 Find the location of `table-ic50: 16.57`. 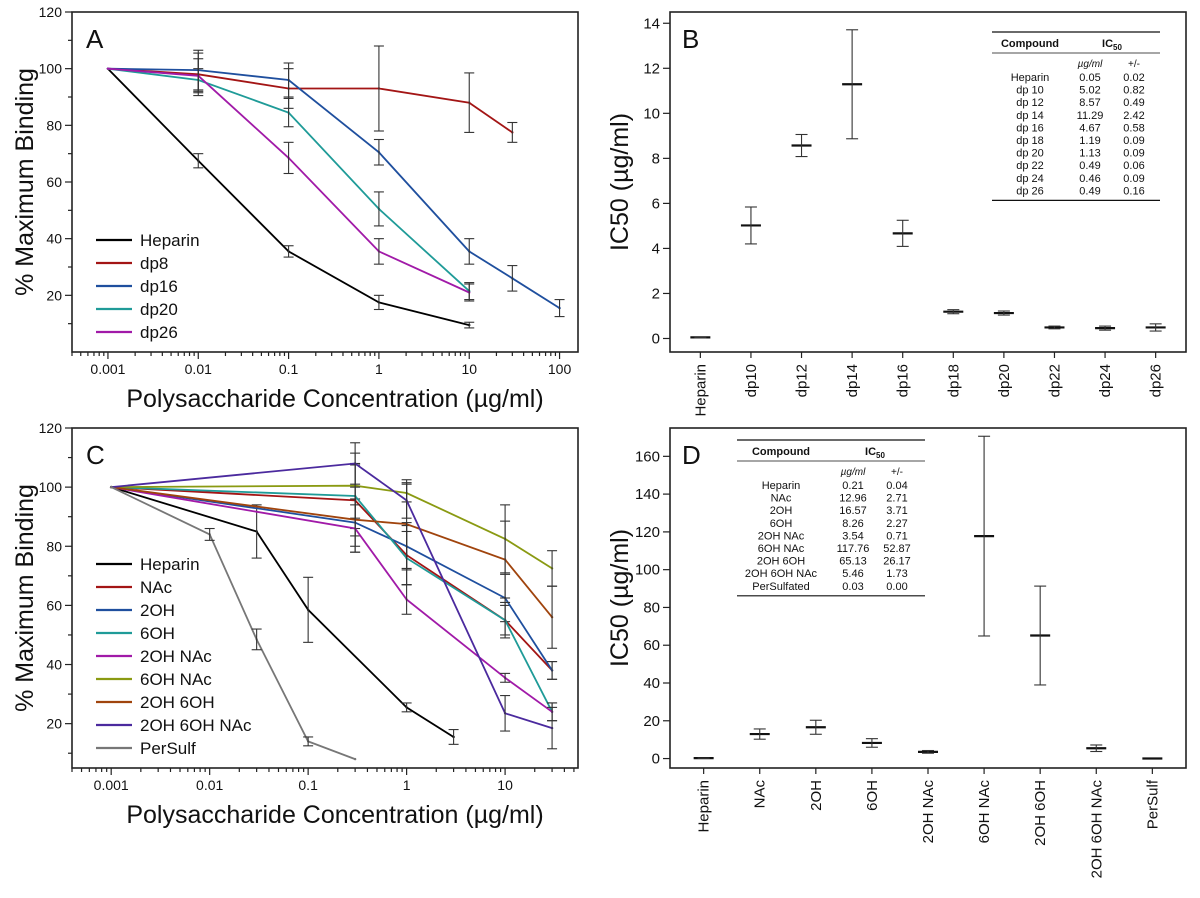

table-ic50: 16.57 is located at coordinates (853, 511).